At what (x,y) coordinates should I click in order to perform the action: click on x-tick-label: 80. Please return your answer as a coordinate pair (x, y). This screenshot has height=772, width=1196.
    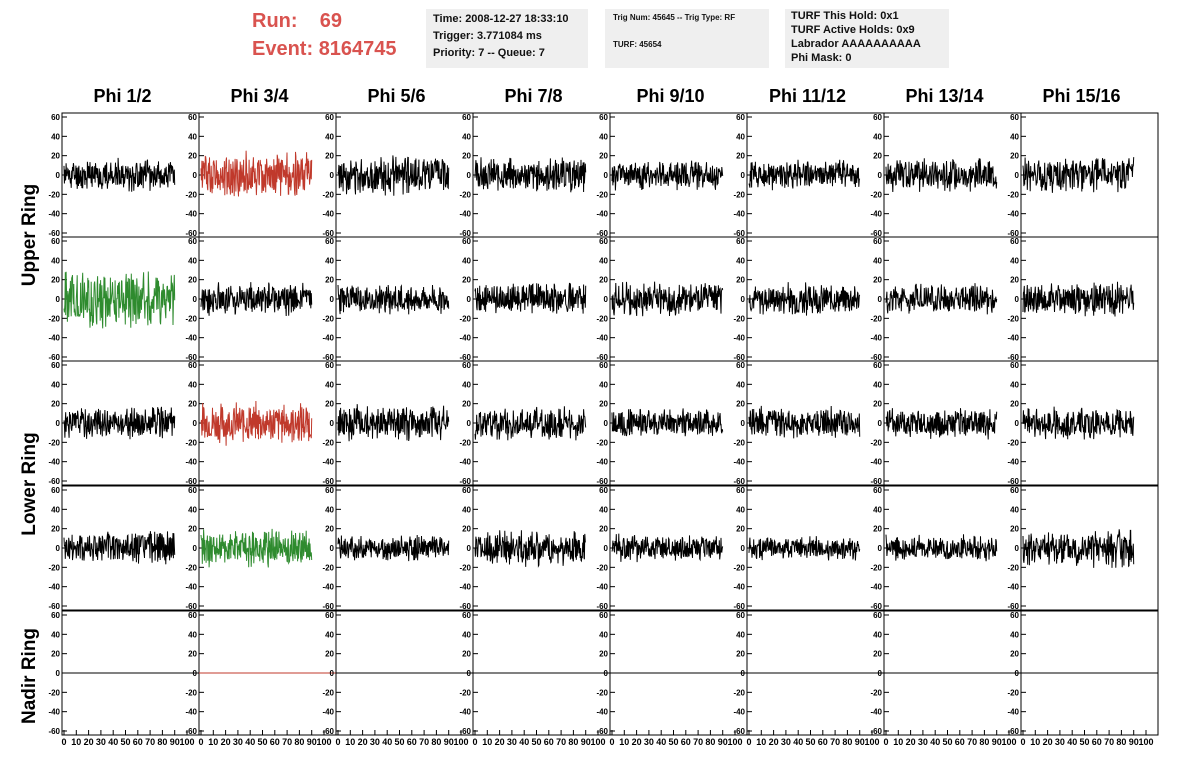
    Looking at the image, I should click on (299, 742).